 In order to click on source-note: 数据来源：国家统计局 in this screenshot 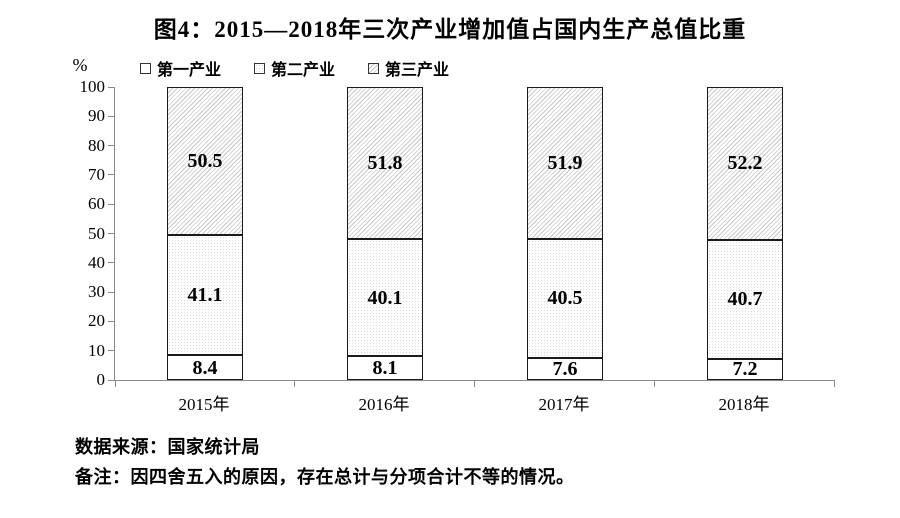, I will do `click(167, 447)`.